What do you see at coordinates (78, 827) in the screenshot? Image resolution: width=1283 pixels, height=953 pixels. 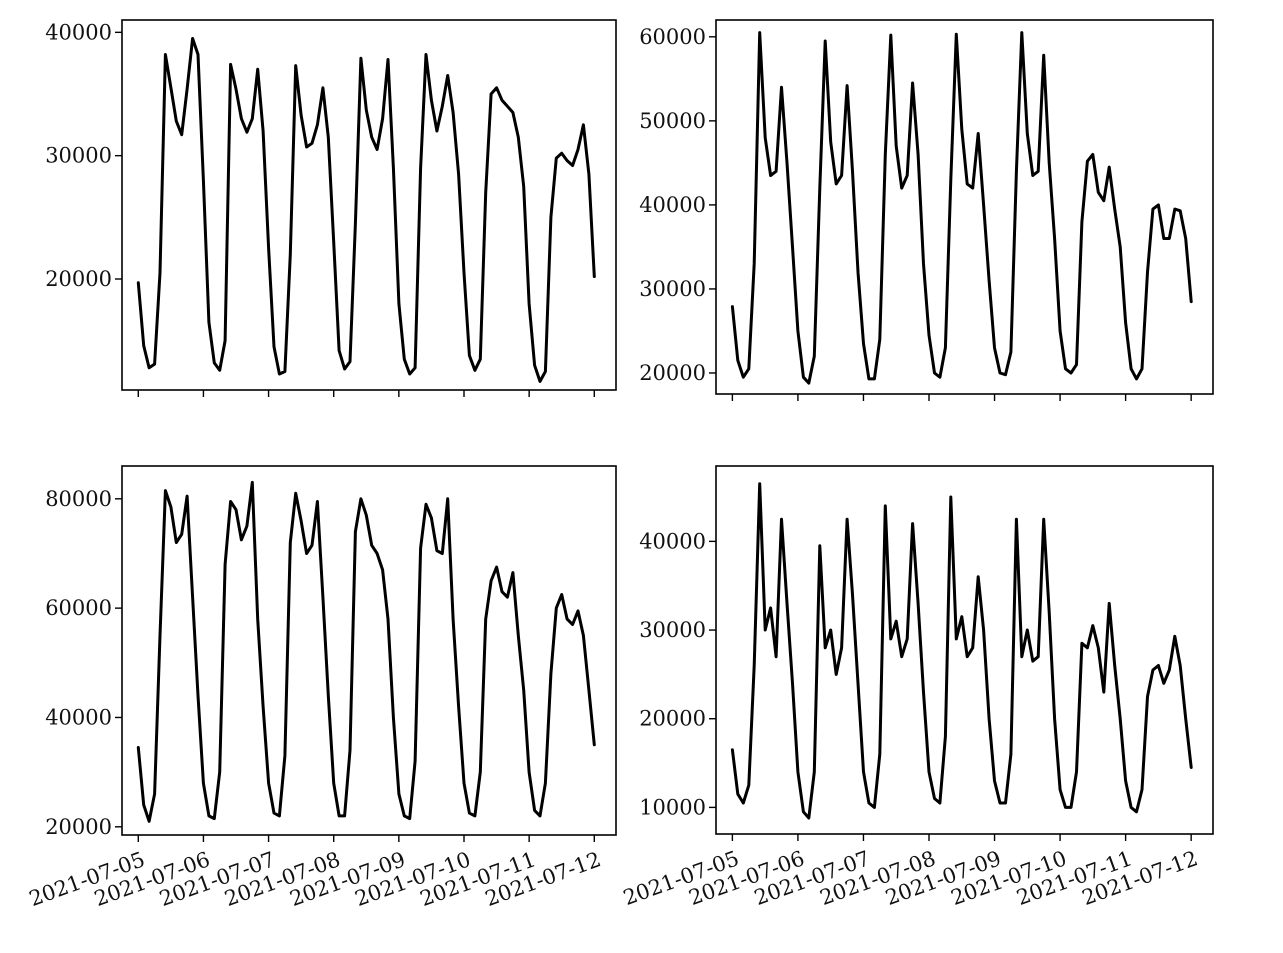 I see `y-tick-label-bottom-left-0: 20000` at bounding box center [78, 827].